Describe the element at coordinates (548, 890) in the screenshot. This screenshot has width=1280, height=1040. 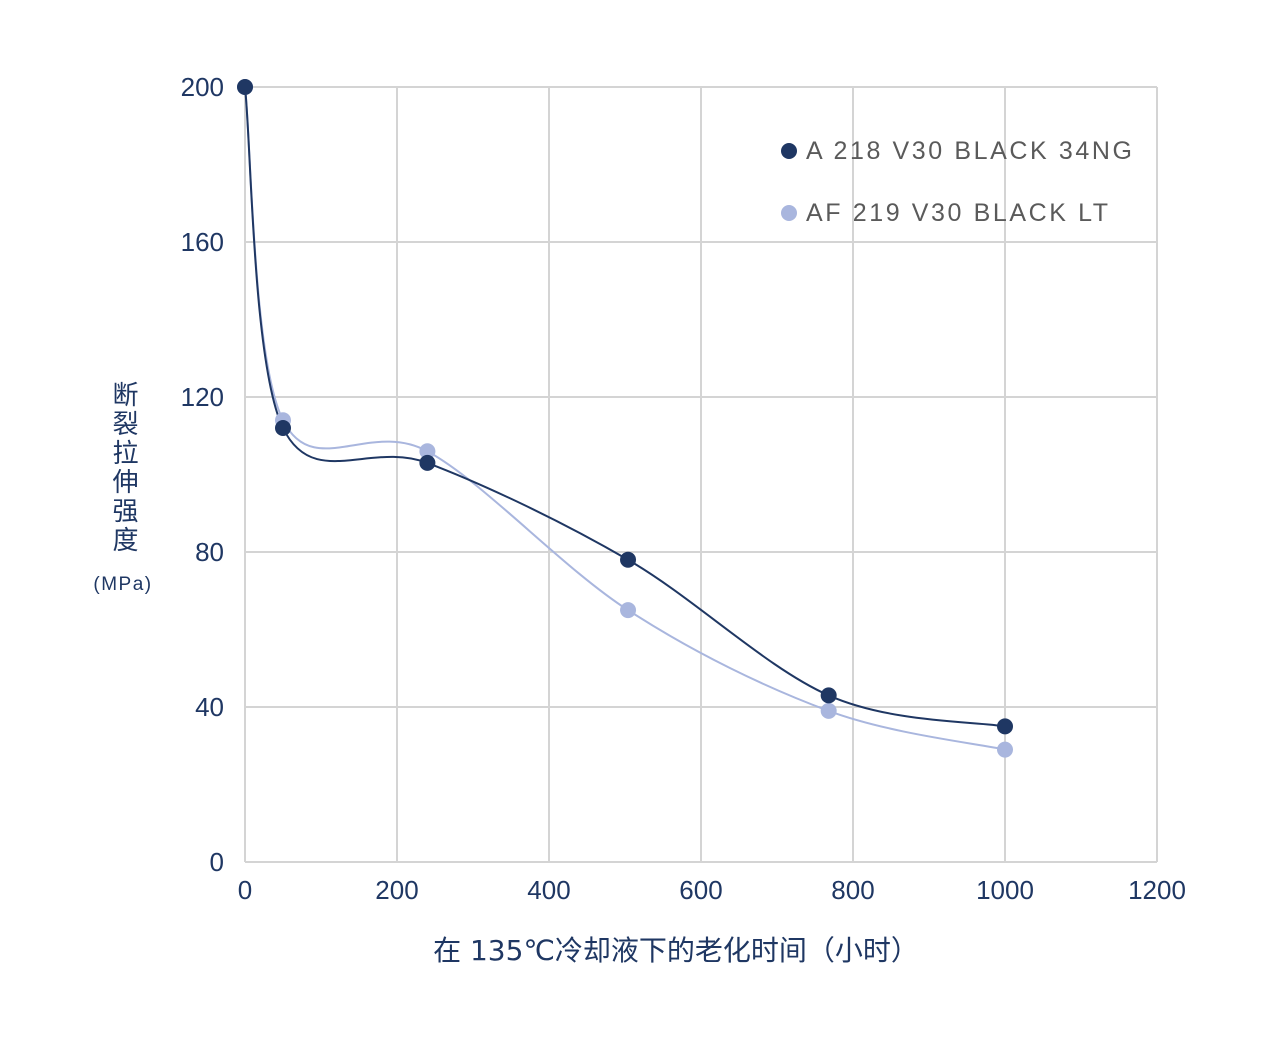
I see `x-tick-label: 400` at that location.